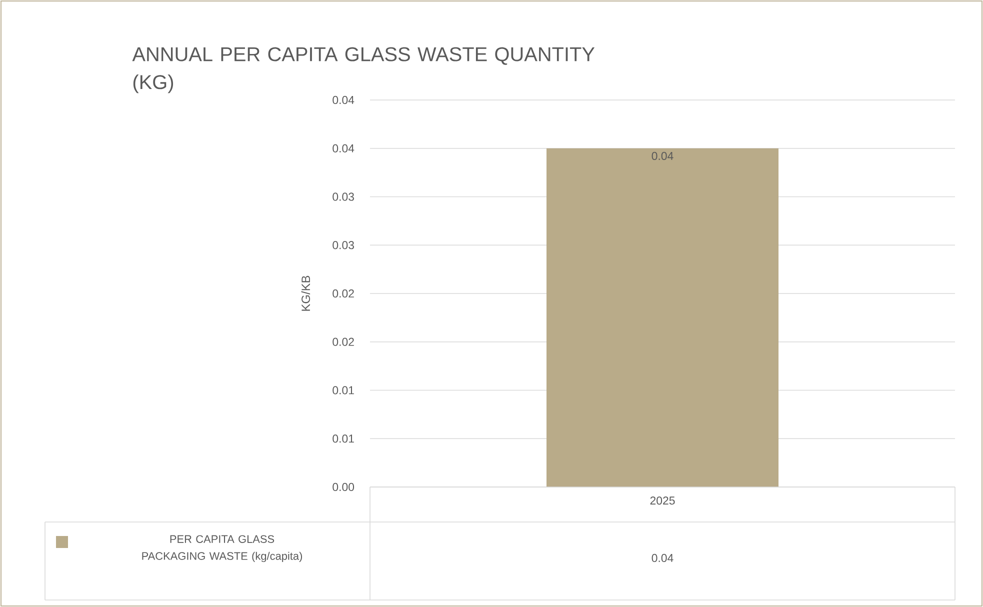 The height and width of the screenshot is (607, 983). What do you see at coordinates (662, 500) in the screenshot?
I see `x-tick-label: 2025` at bounding box center [662, 500].